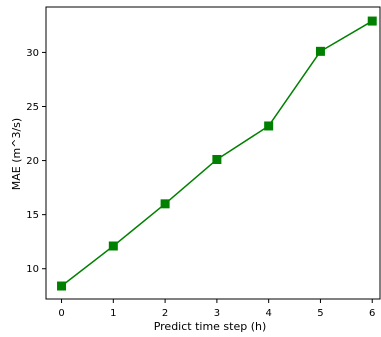  I want to click on x-tick-label: 4, so click(268, 313).